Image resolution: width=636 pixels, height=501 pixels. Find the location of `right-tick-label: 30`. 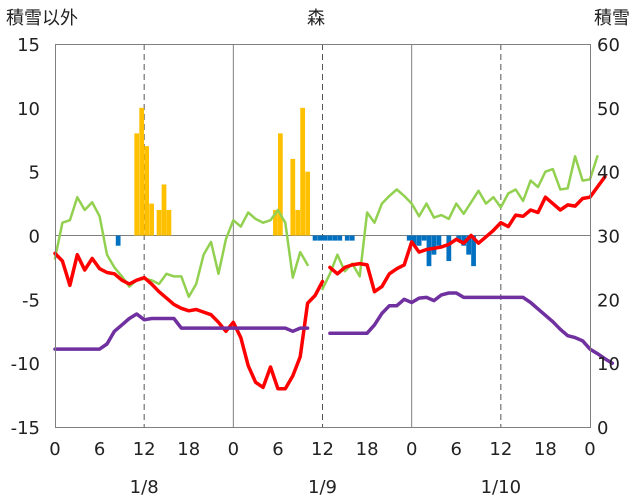

right-tick-label: 30 is located at coordinates (608, 237).